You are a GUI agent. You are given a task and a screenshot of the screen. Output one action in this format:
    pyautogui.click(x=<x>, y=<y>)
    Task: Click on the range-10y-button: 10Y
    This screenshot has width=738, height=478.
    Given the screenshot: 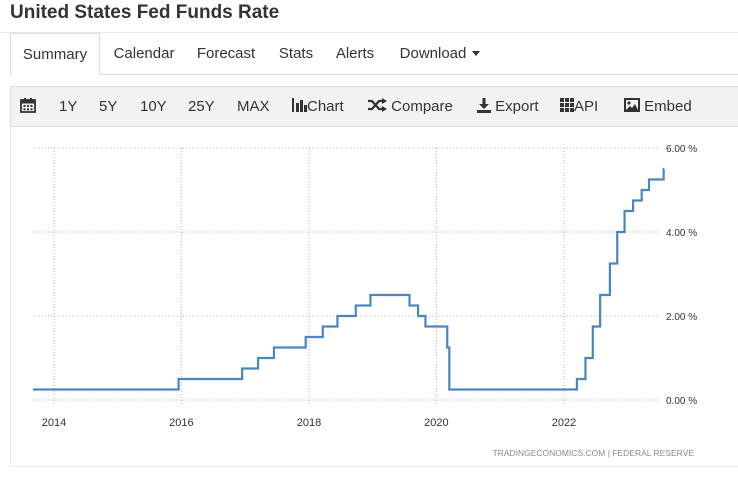 What is the action you would take?
    pyautogui.click(x=153, y=106)
    